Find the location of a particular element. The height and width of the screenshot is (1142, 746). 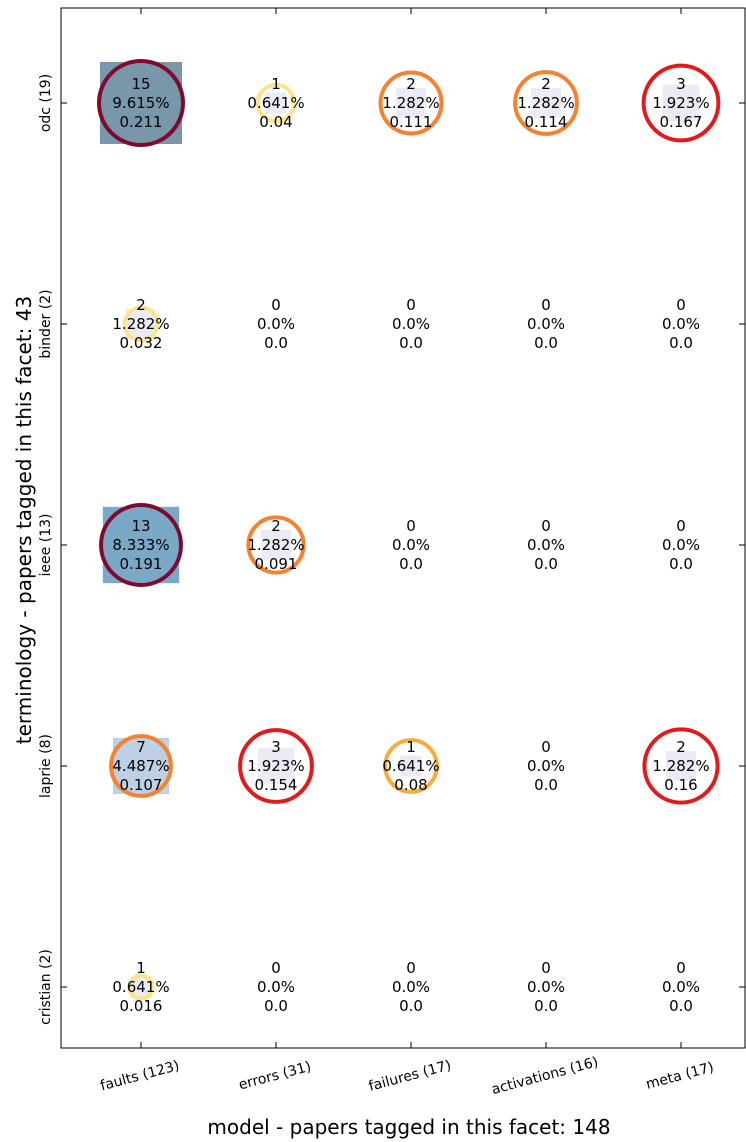

x-tick-label: faults (123) is located at coordinates (140, 1076).